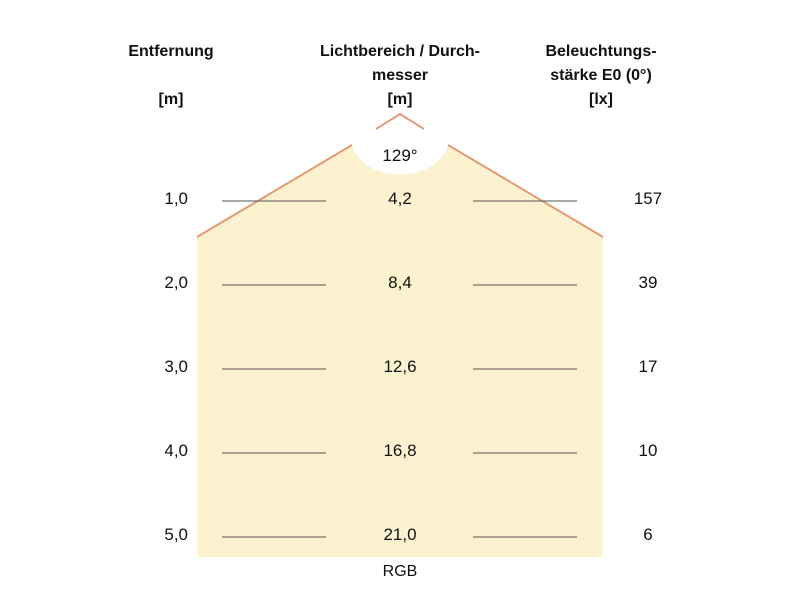  I want to click on row-distance-value: 5,0, so click(176, 534).